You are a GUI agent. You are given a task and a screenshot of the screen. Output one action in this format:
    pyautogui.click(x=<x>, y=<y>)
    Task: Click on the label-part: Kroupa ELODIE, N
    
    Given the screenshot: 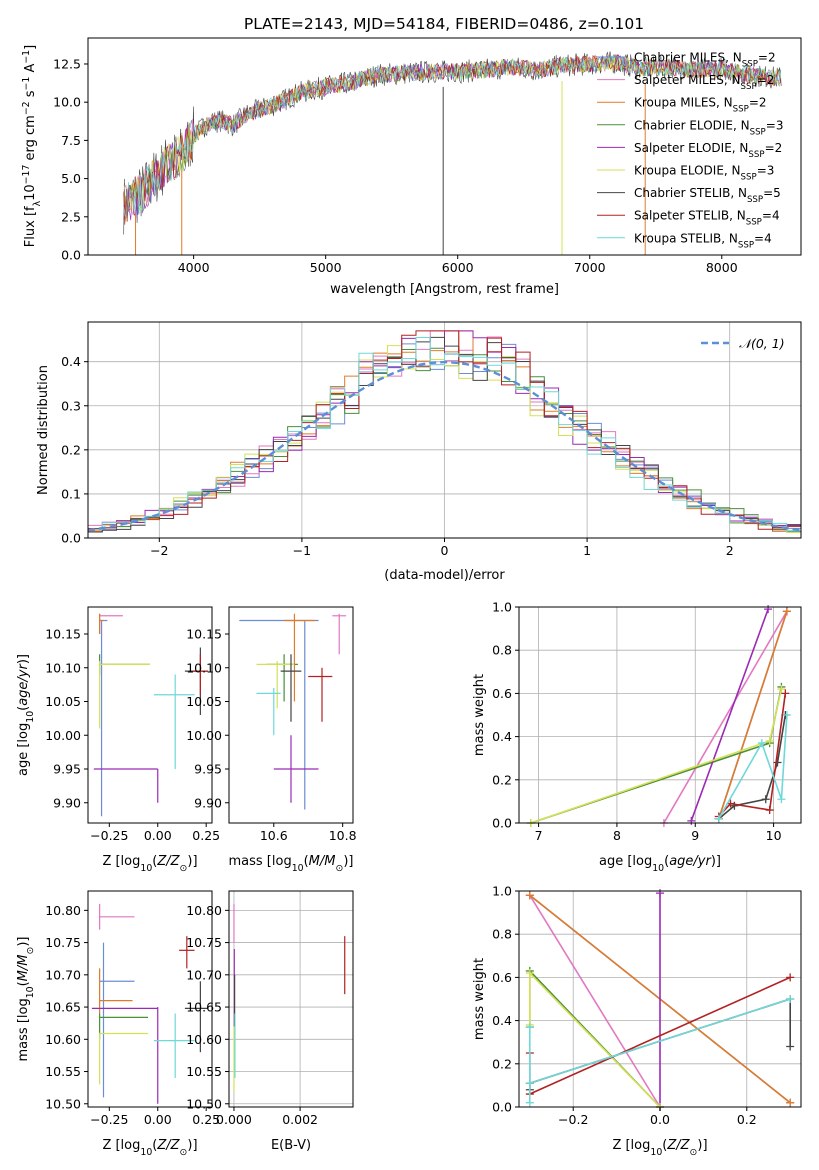 What is the action you would take?
    pyautogui.click(x=687, y=171)
    